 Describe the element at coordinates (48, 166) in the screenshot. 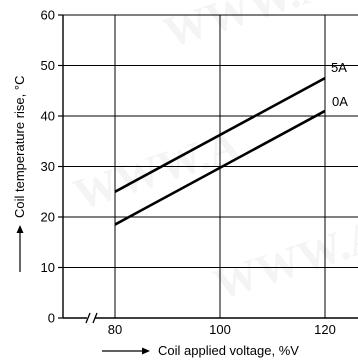

I see `y-tick-label-30: 30` at that location.